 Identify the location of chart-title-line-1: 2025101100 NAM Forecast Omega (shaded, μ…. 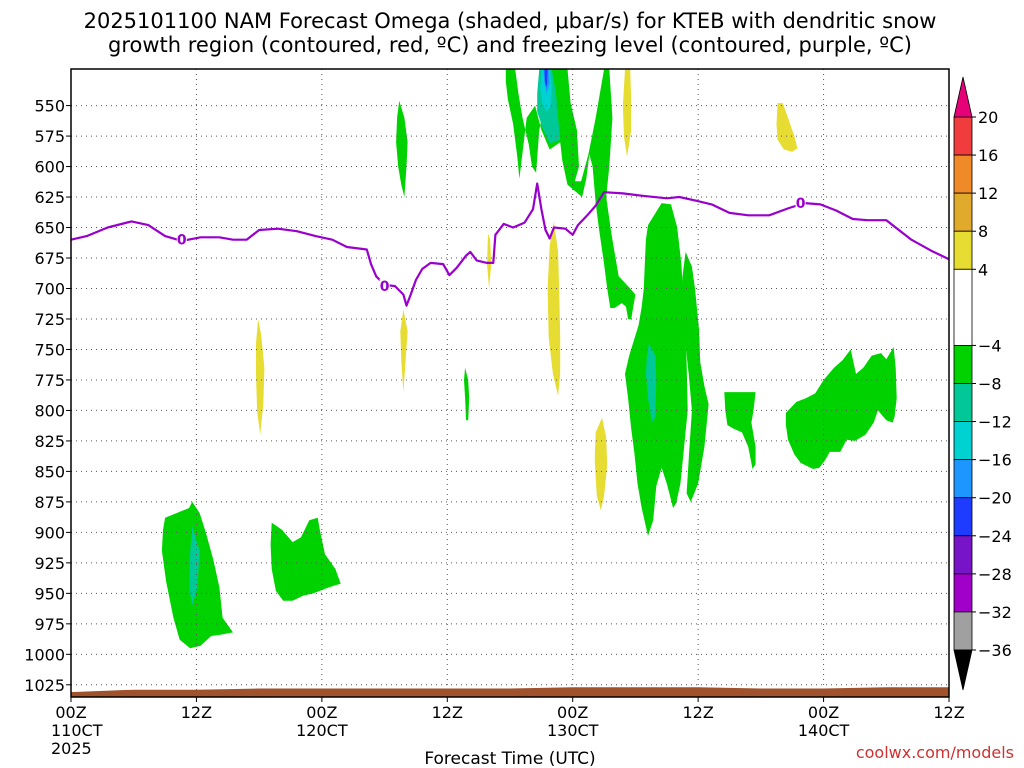
(510, 21).